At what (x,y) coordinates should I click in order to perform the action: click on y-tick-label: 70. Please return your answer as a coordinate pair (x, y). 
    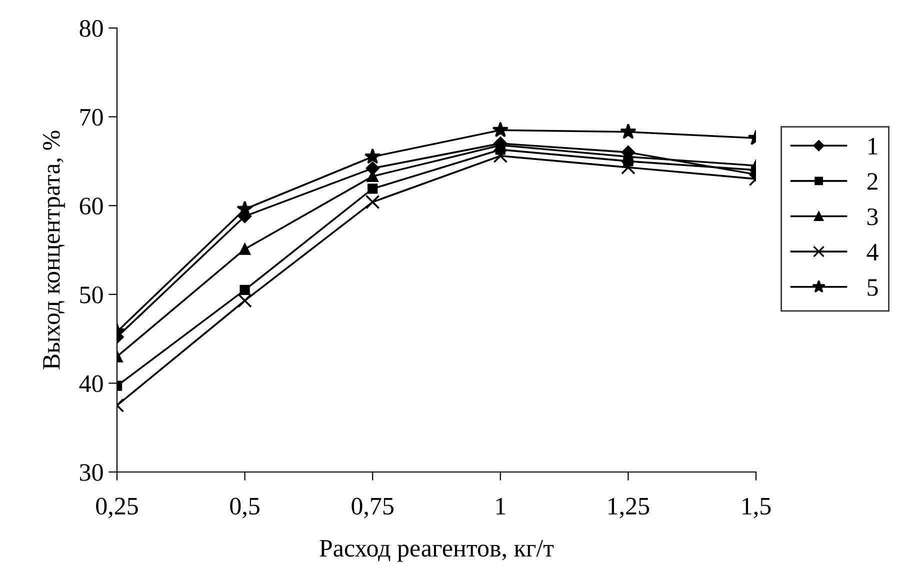
    Looking at the image, I should click on (91, 117).